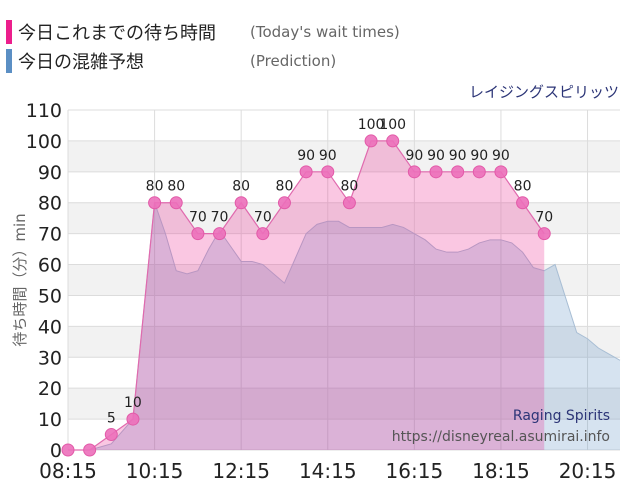  I want to click on y-tick-label: 100, so click(44, 142).